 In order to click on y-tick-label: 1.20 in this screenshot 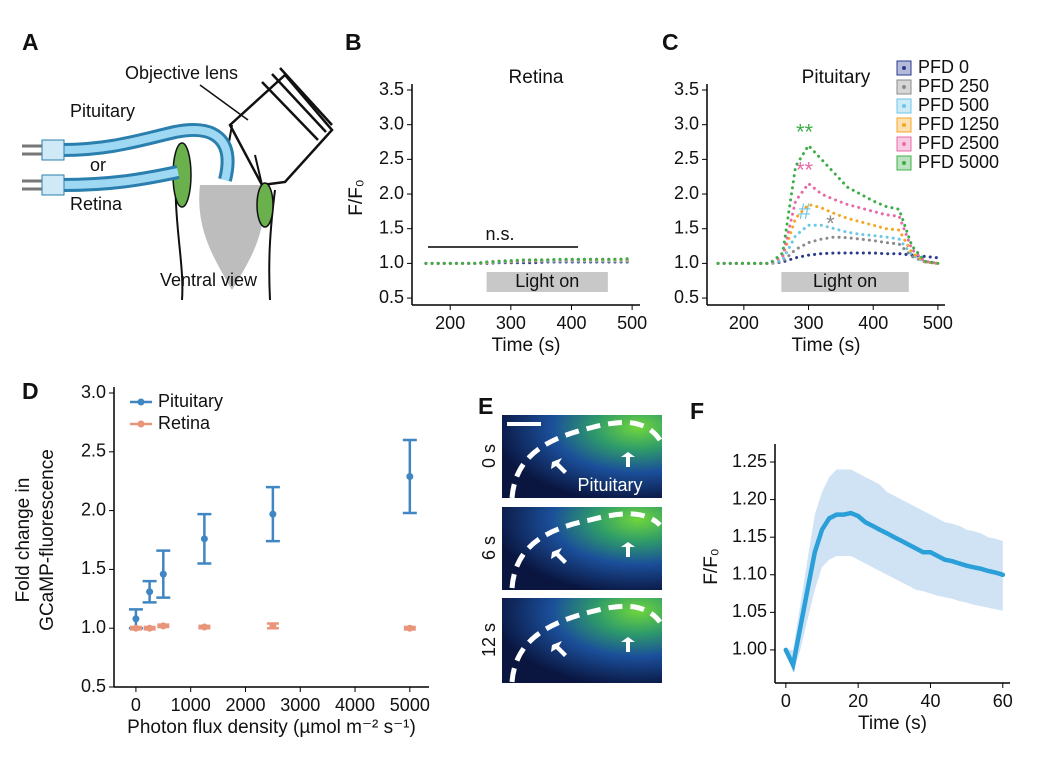, I will do `click(749, 498)`.